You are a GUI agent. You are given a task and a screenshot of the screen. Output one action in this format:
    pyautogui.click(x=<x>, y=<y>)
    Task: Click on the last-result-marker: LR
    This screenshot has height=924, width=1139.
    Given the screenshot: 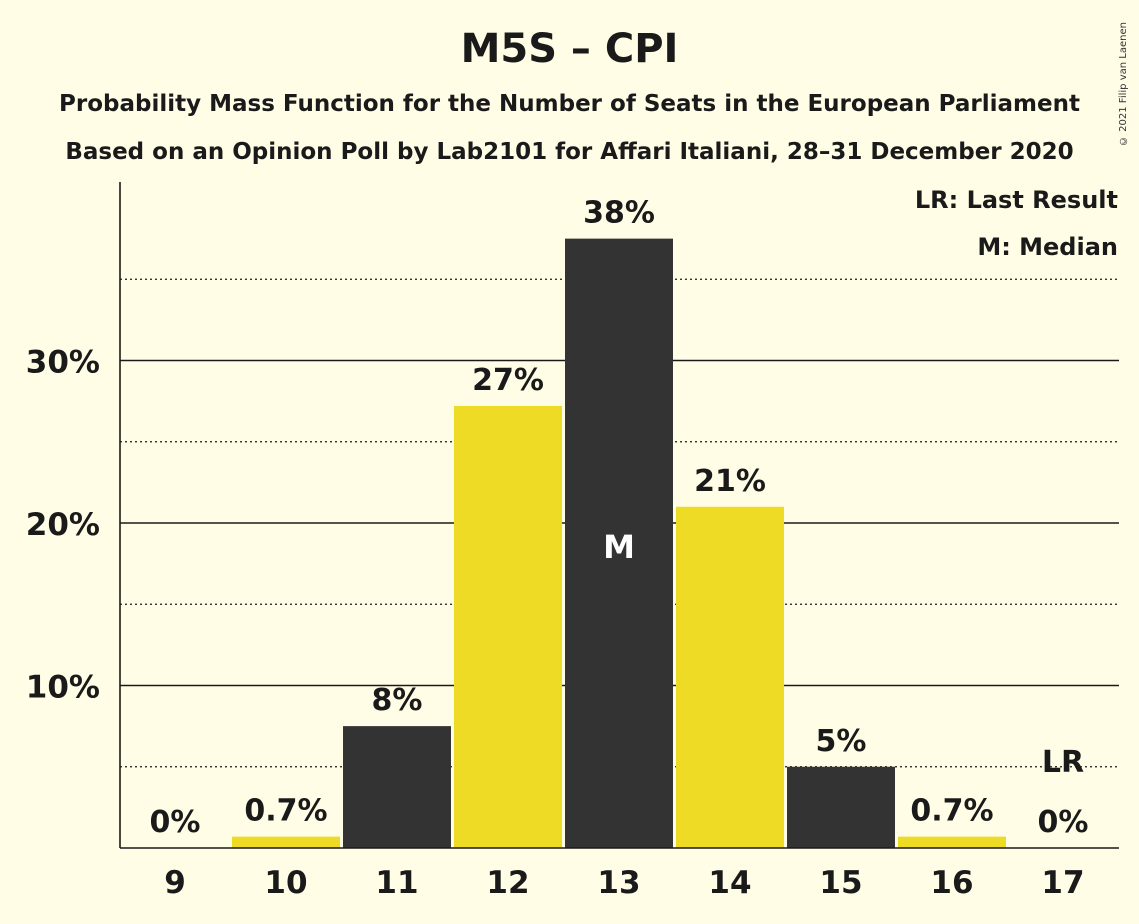 What is the action you would take?
    pyautogui.click(x=1063, y=762)
    